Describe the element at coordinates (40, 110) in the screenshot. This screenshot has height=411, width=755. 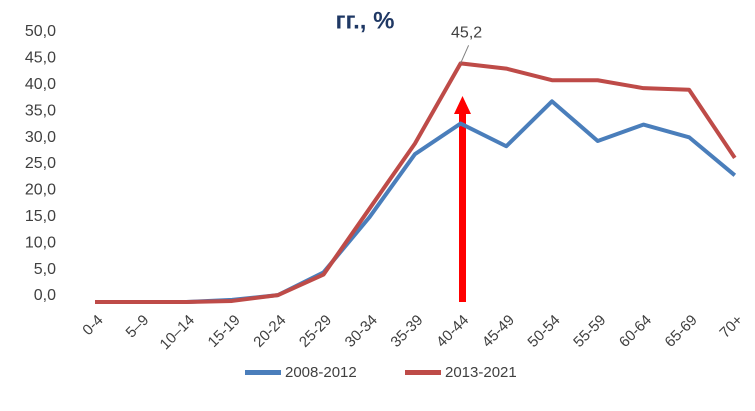
I see `y-tick-label: 35,0` at that location.